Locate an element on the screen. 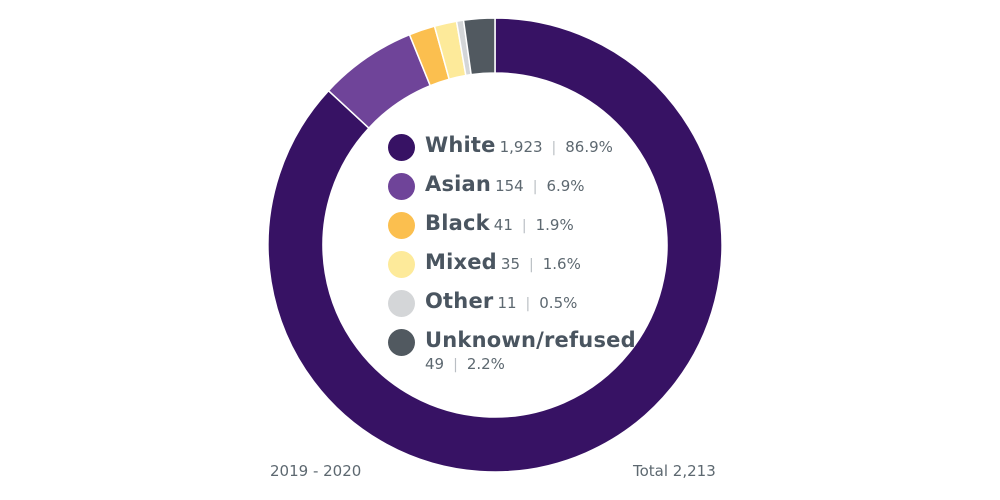 This screenshot has width=1000, height=500. legend-item-asian: Asian 154 | 6.9% is located at coordinates (518, 188).